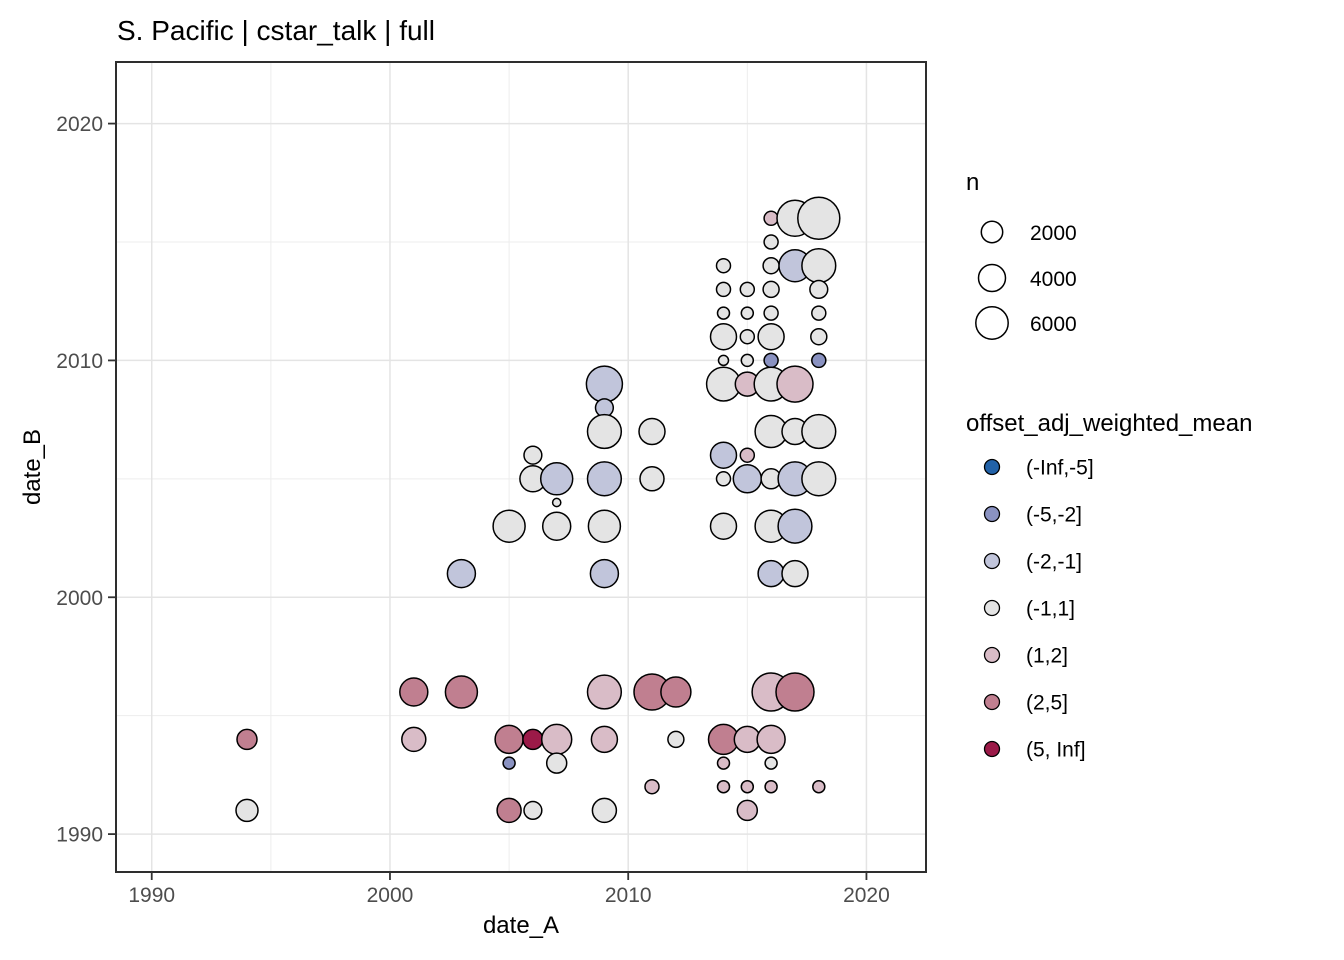 Image resolution: width=1344 pixels, height=960 pixels. I want to click on color-legend-label: (-1,1], so click(1050, 609).